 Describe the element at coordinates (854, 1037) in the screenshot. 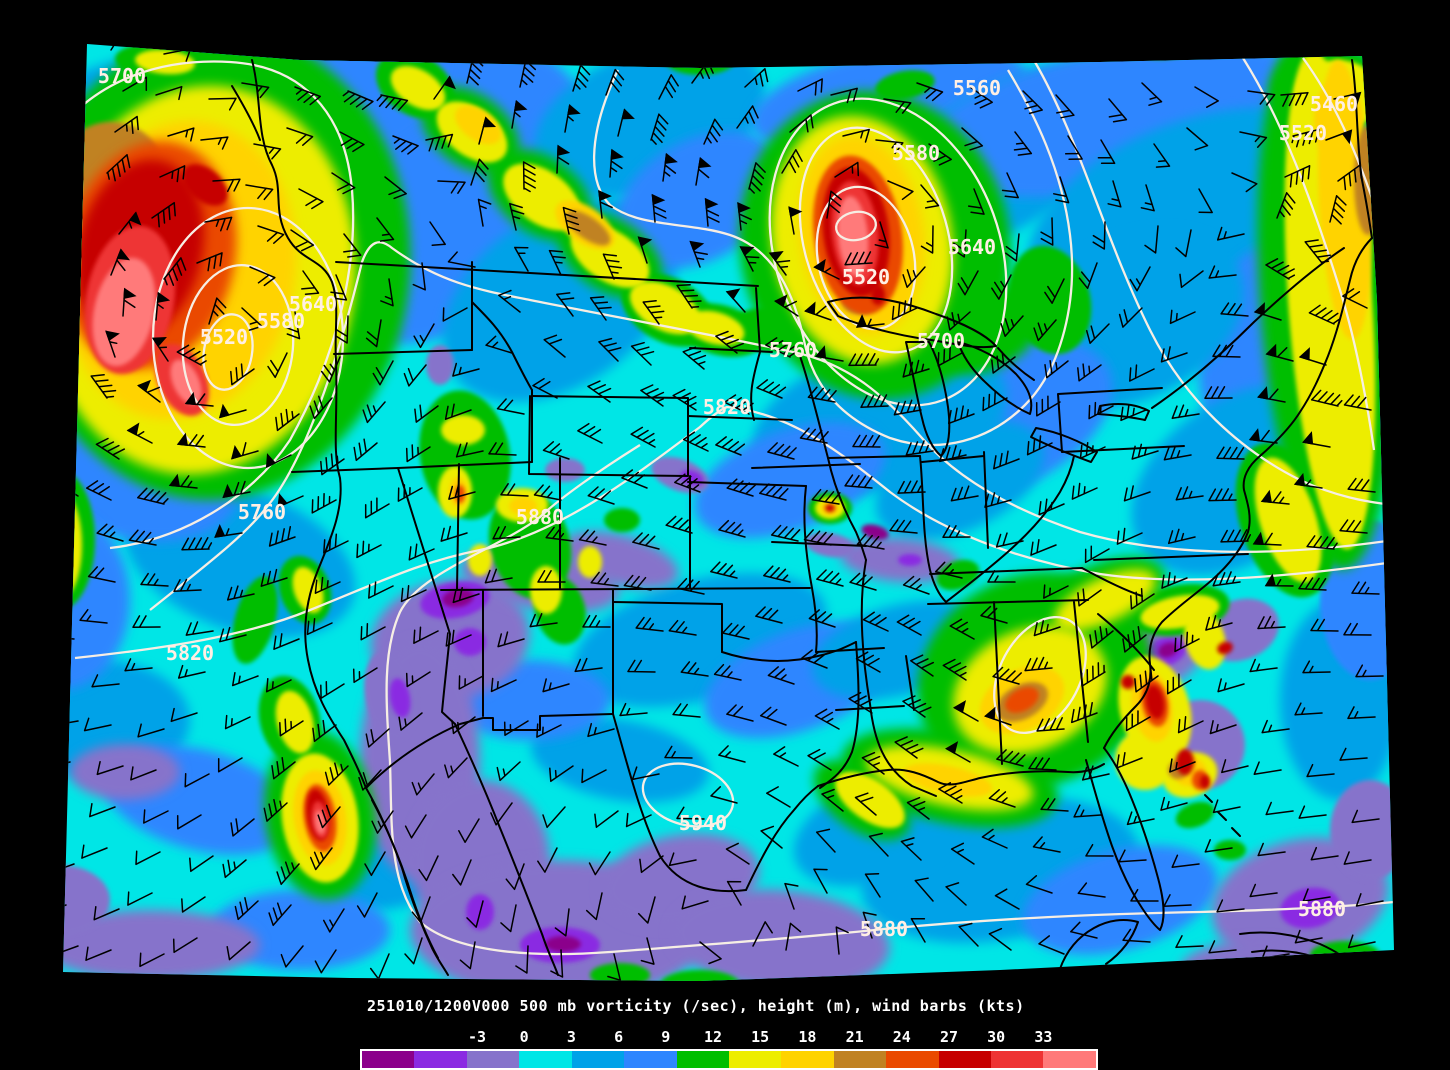

I see `colorbar-tick-label: 21` at that location.